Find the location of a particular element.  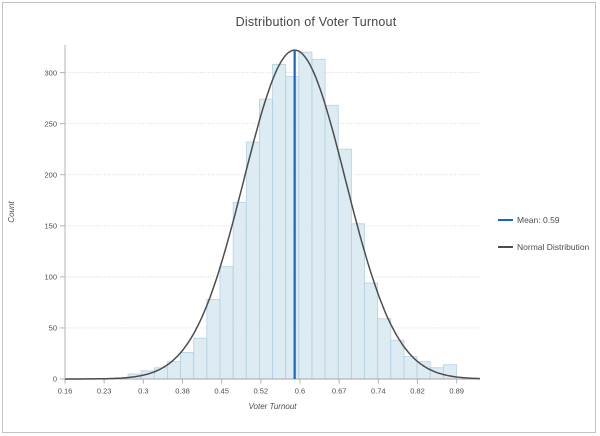

x-tick-label: 0.6 is located at coordinates (300, 391).